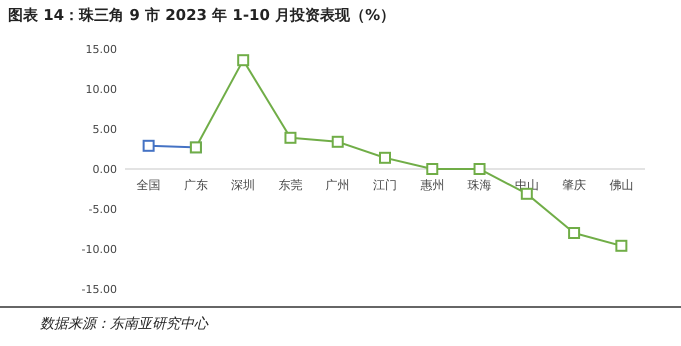 The image size is (681, 346). I want to click on chart-title: 图表 14：珠三角 9 市 2023 年 1-10 月投资表现（%）, so click(202, 15).